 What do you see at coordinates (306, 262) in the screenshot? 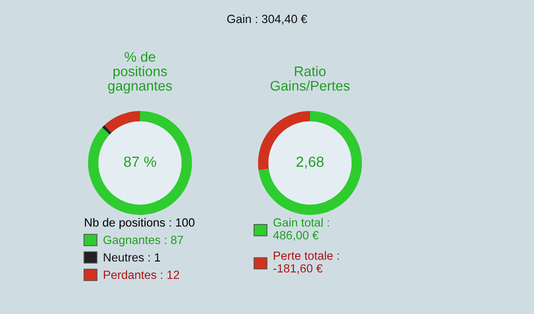
I see `legend-label: Perte totale : -181,60 €` at bounding box center [306, 262].